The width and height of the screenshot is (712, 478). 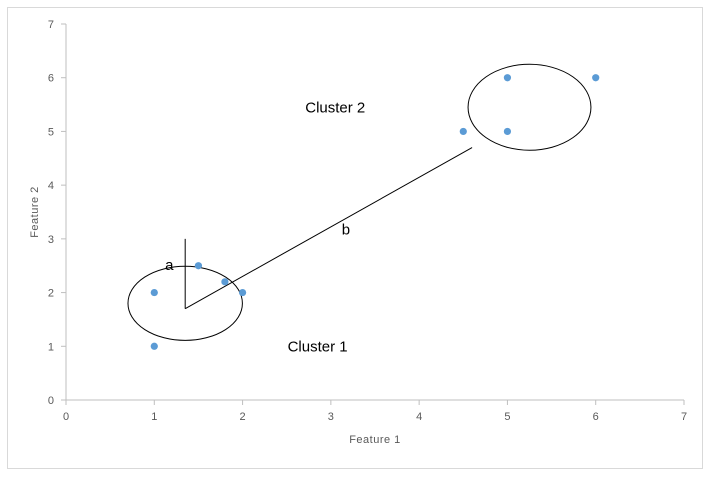 What do you see at coordinates (331, 417) in the screenshot?
I see `x-tick-label: 3` at bounding box center [331, 417].